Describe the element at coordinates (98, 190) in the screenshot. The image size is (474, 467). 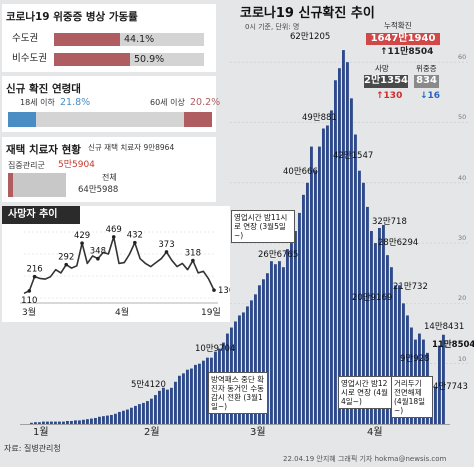
I see `home-total-value: 64만5988` at that location.